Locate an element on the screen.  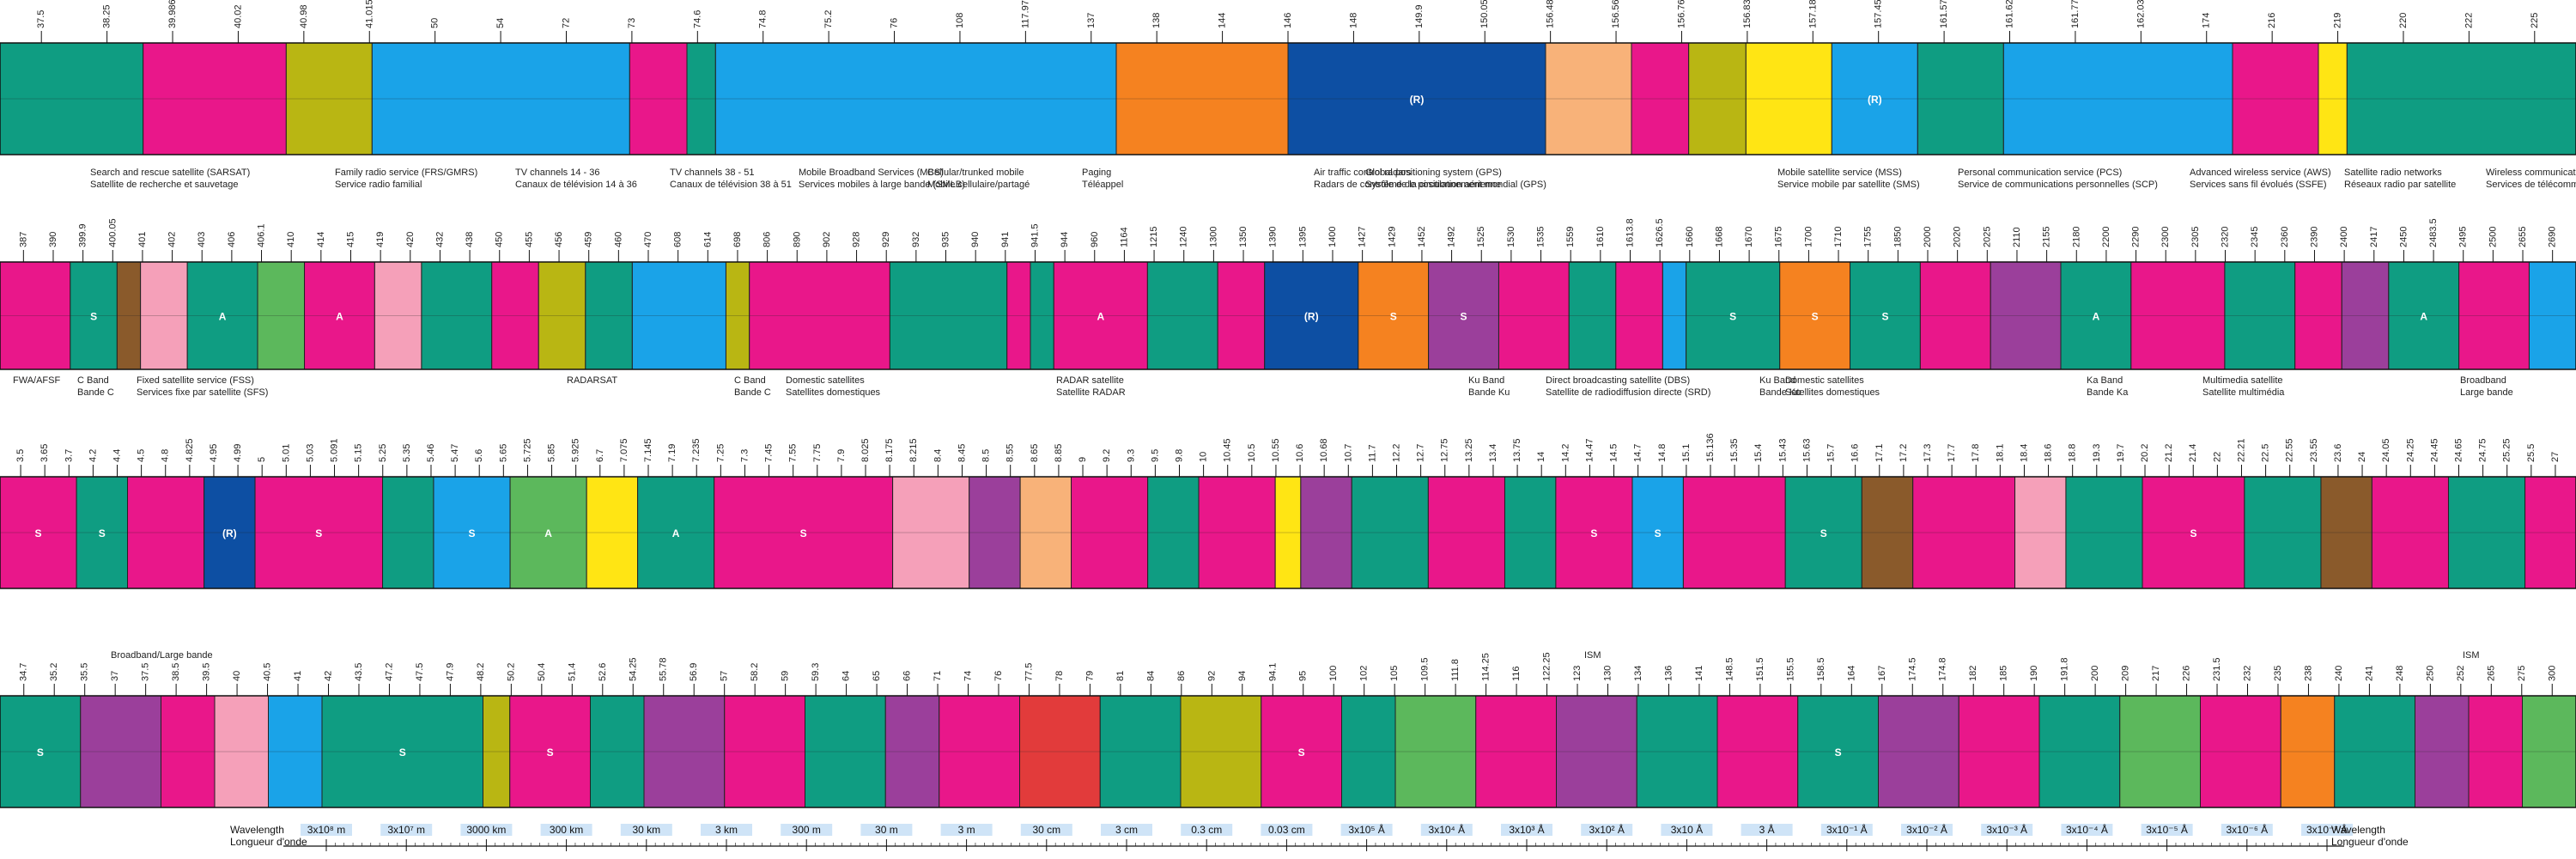
tick-label: 15.63 is located at coordinates (1806, 450).